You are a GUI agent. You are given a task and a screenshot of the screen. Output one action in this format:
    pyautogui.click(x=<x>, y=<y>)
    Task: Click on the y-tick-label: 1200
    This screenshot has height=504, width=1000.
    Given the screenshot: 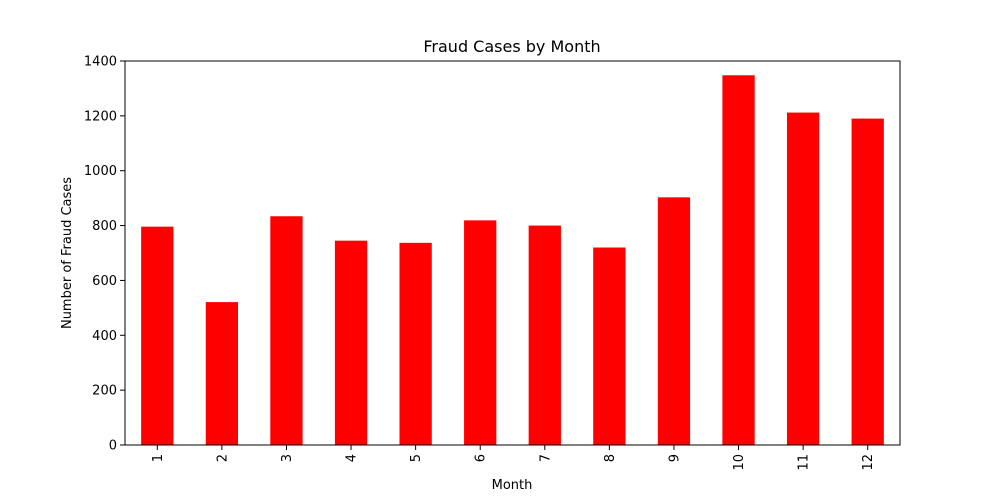 What is the action you would take?
    pyautogui.click(x=100, y=116)
    